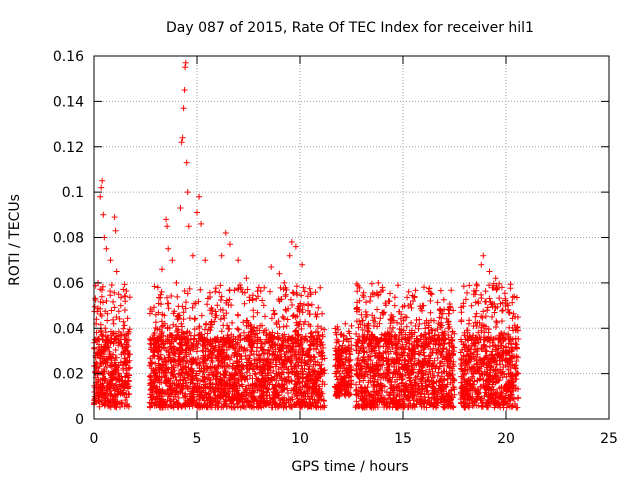 The image size is (640, 480). What do you see at coordinates (68, 375) in the screenshot?
I see `y-tick-label: 0.02` at bounding box center [68, 375].